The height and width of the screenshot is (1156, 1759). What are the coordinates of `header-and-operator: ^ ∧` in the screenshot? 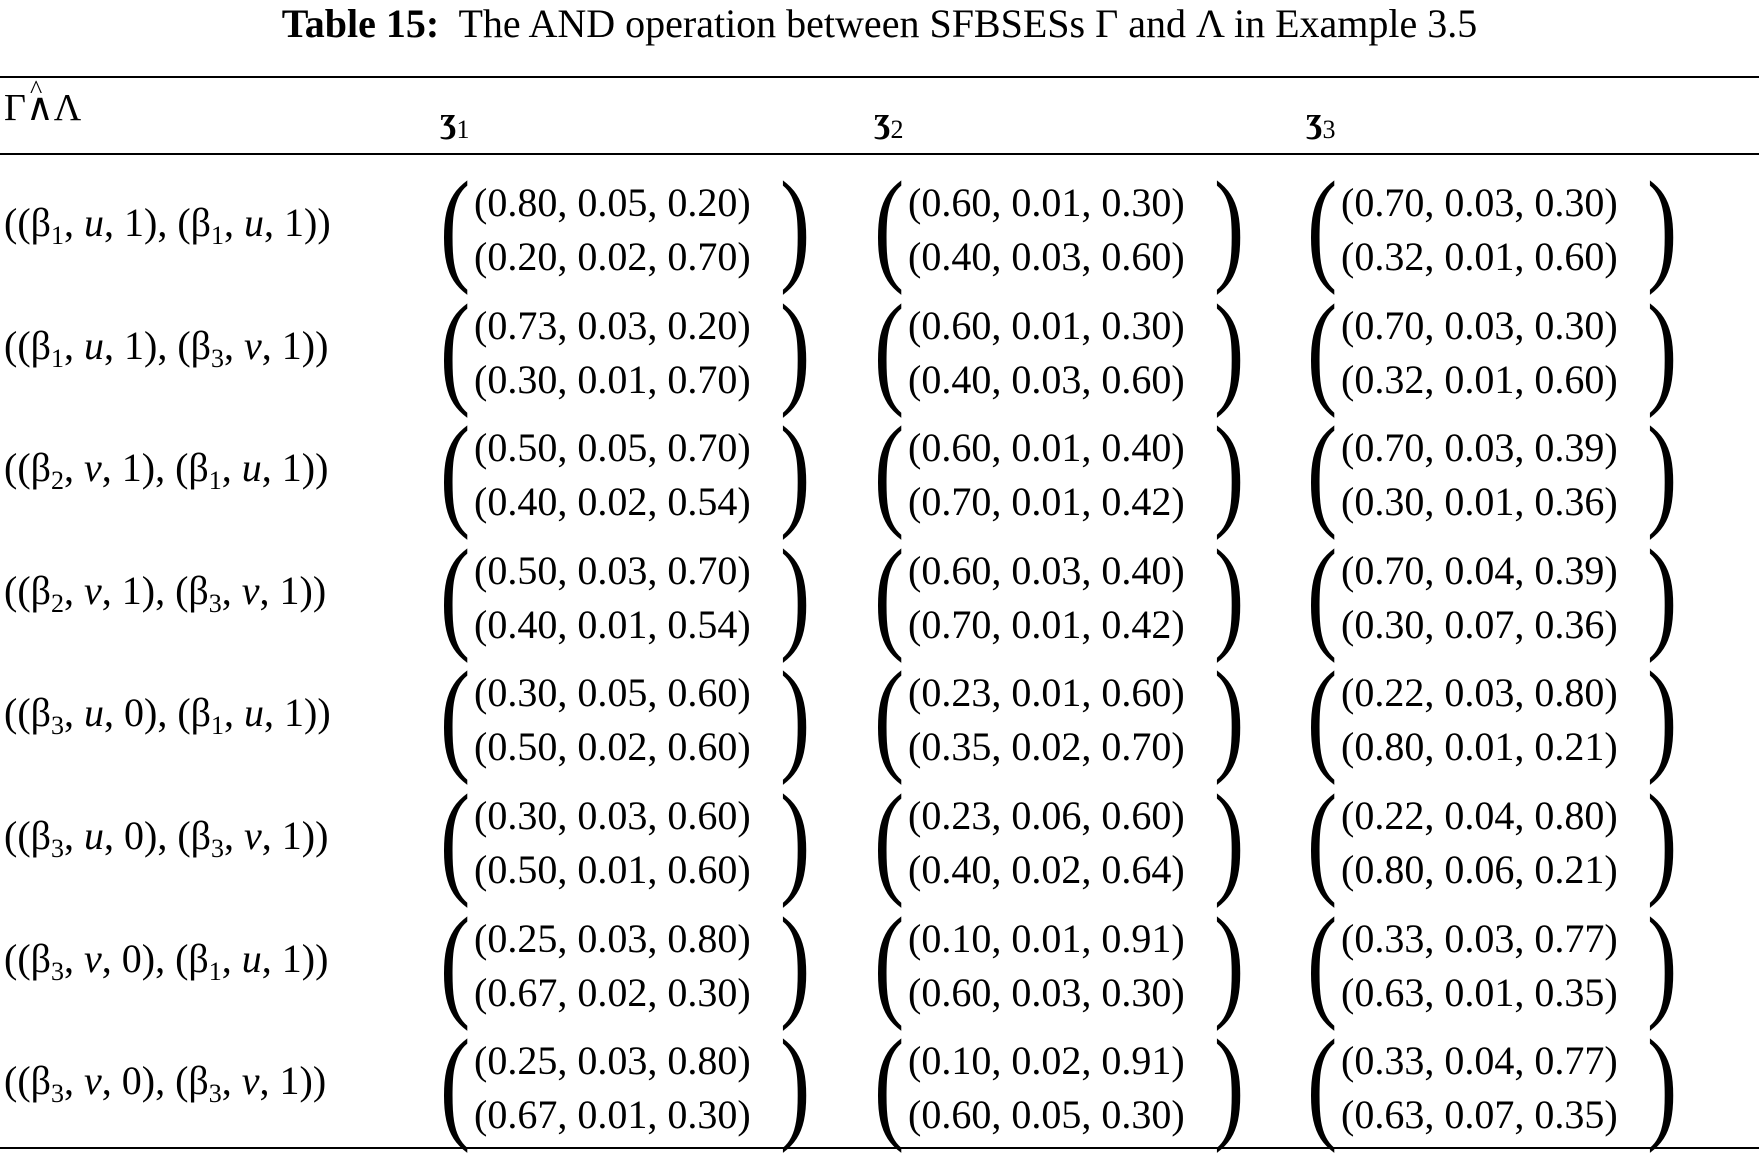 It's located at (40, 103).